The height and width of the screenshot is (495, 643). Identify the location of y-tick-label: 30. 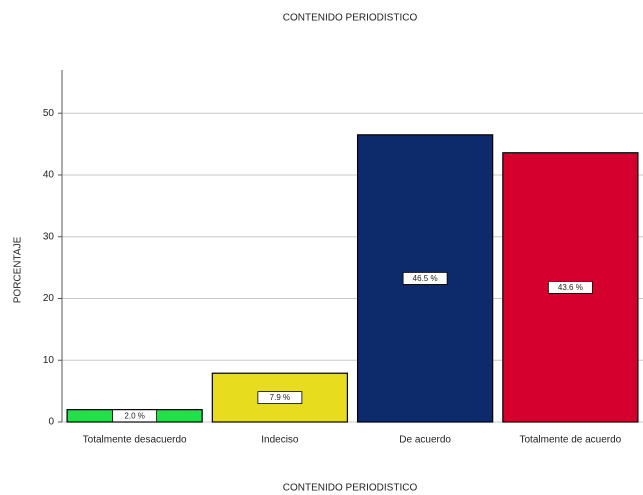
(49, 236).